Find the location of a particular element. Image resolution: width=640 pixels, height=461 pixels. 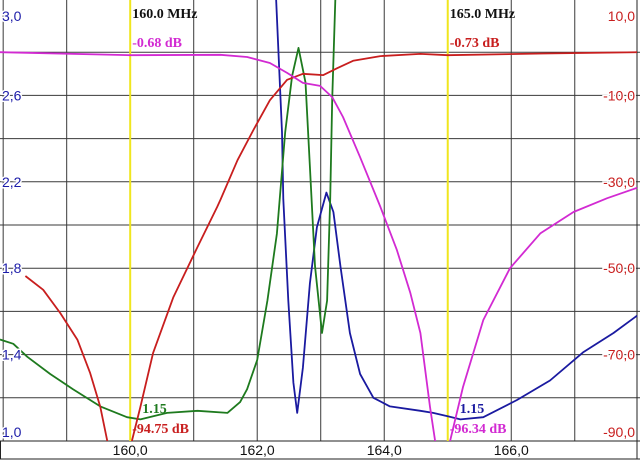

x-axis-tick-label: 162,0 is located at coordinates (257, 450).